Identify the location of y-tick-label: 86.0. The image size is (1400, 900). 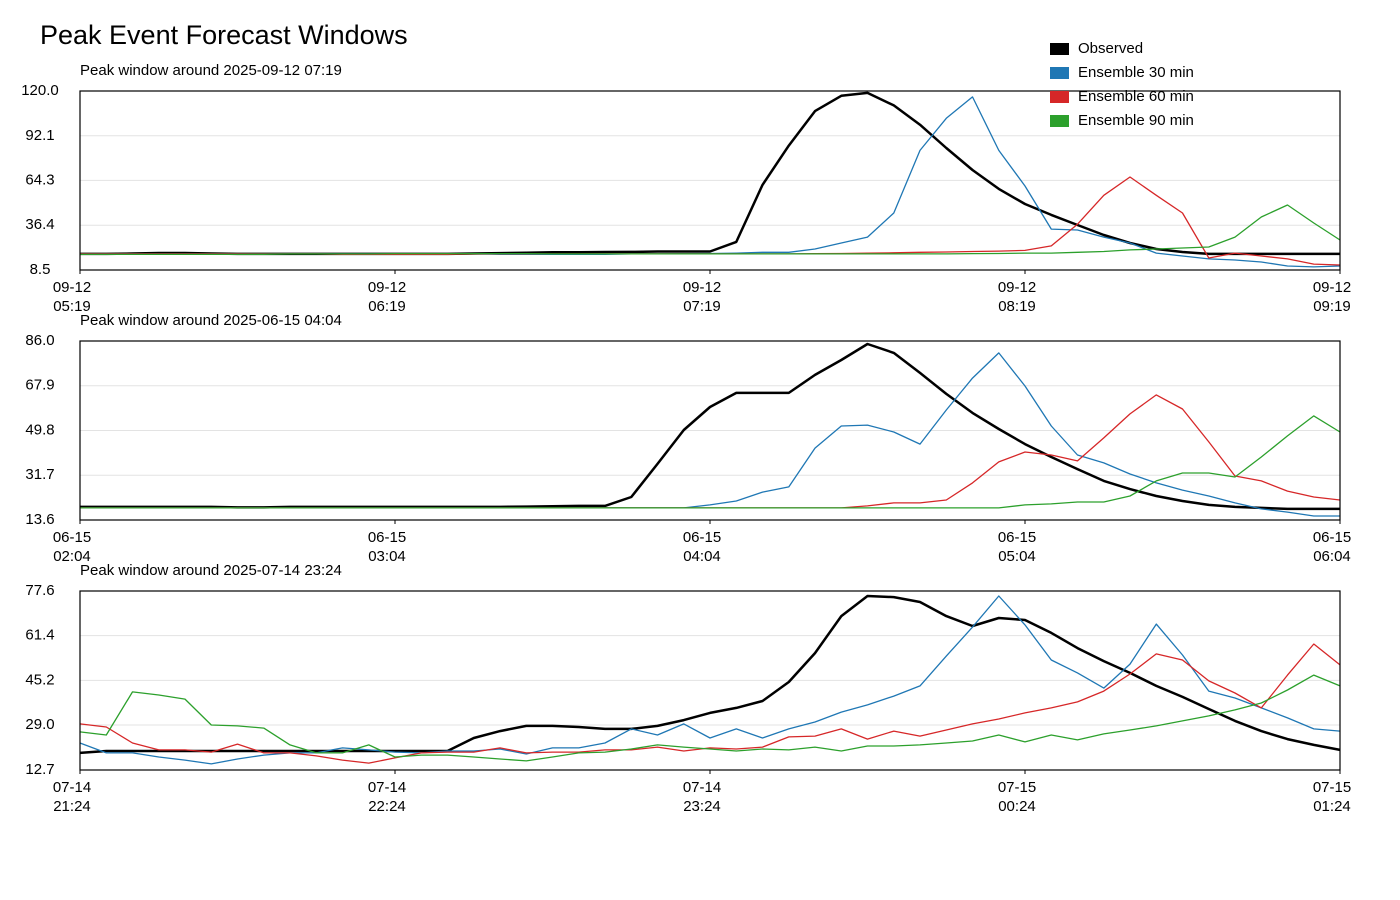
(39, 340).